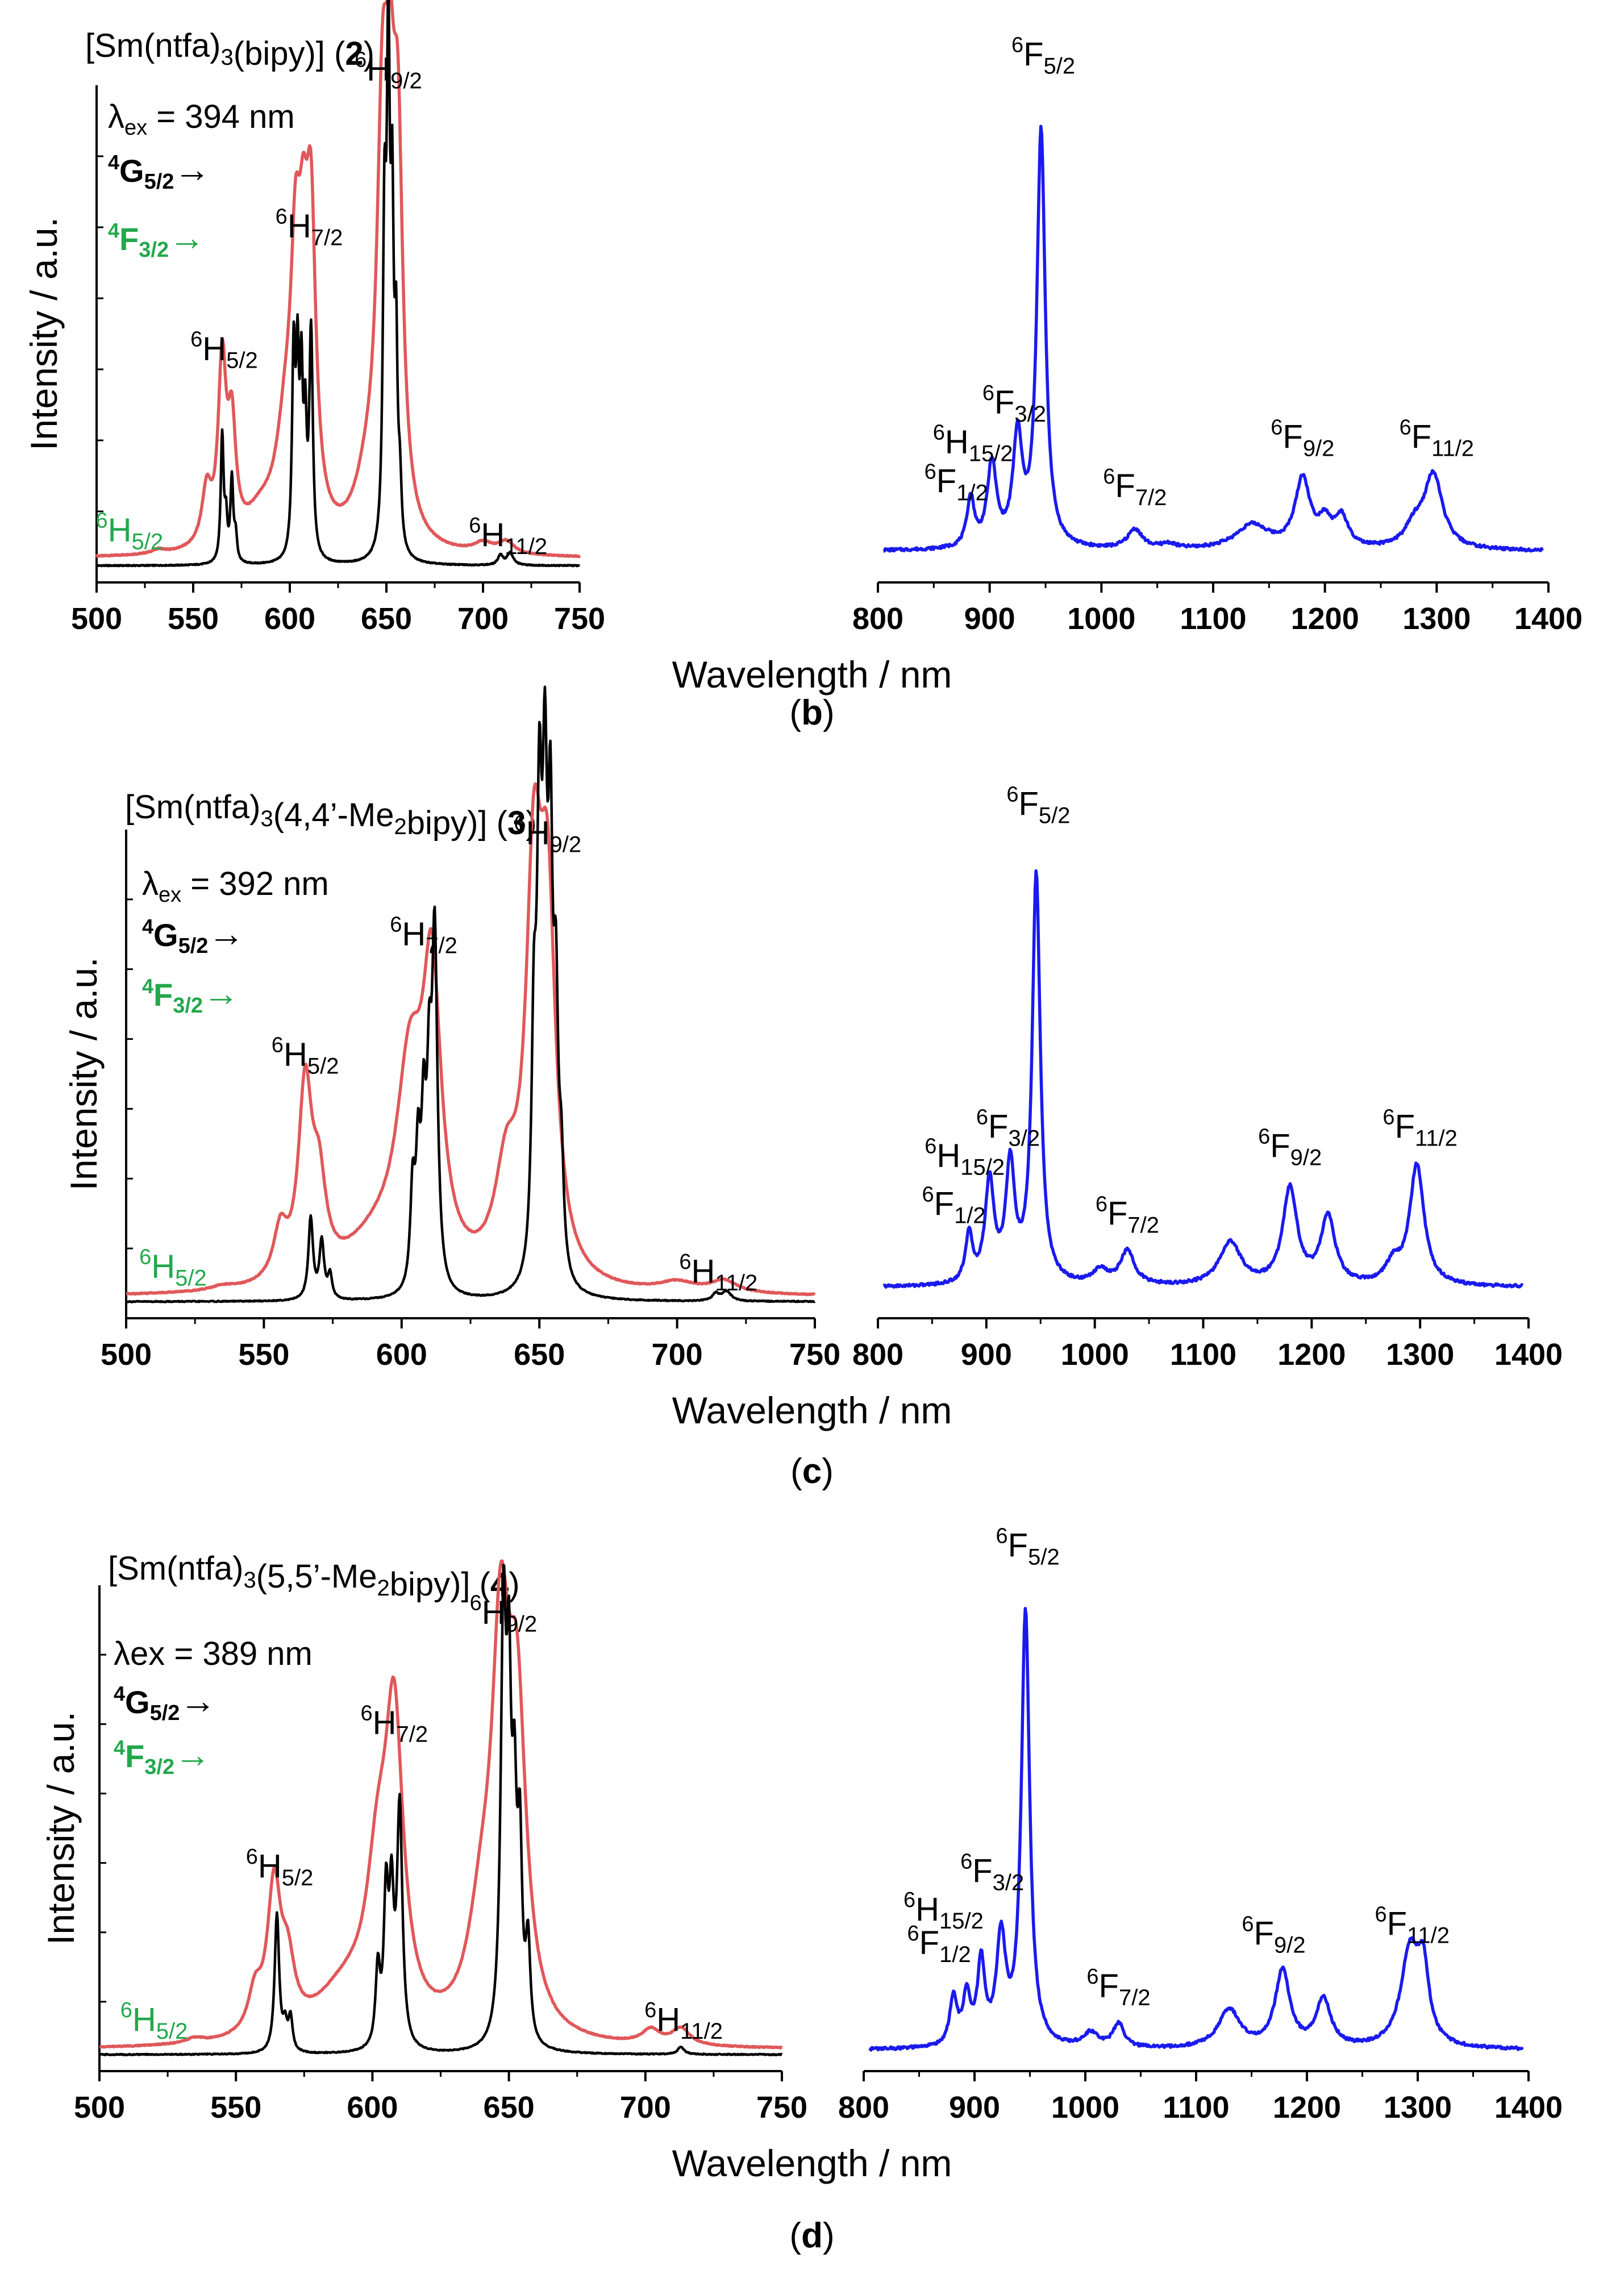  What do you see at coordinates (333, 816) in the screenshot?
I see `compound-ligand-pre: (4,4’-Me` at bounding box center [333, 816].